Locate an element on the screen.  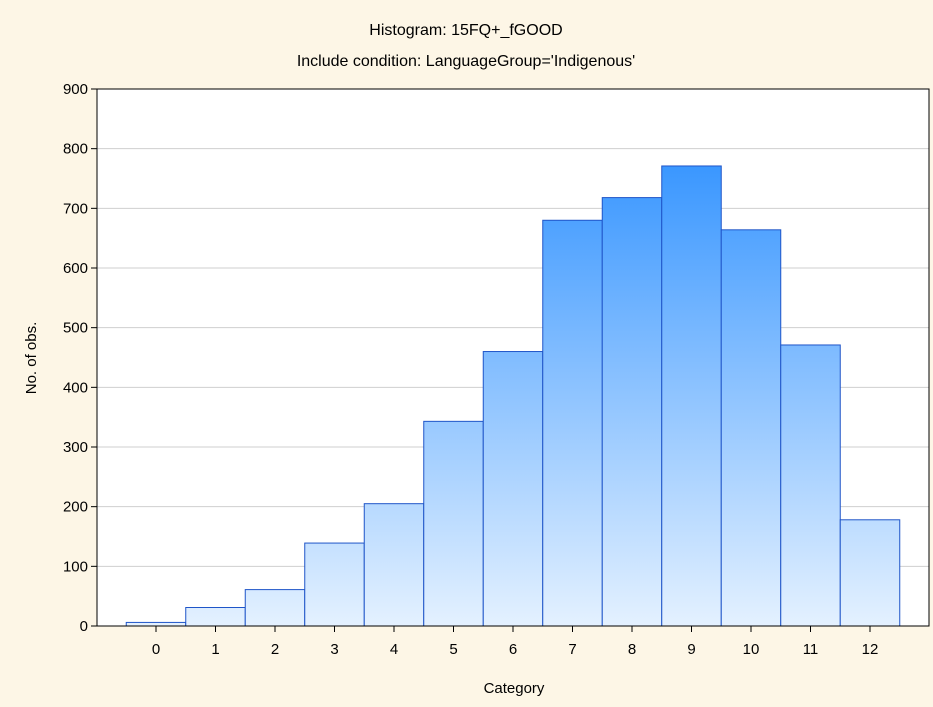
y-tick-label-400: 400 is located at coordinates (75, 387).